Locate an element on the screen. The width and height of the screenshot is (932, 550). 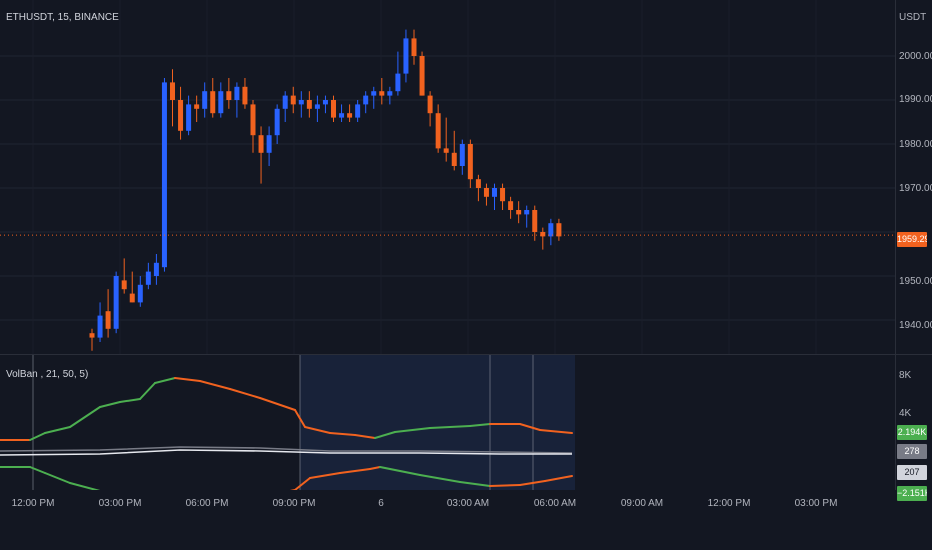
indicator-lower-tag: −2.151K is located at coordinates (912, 493).